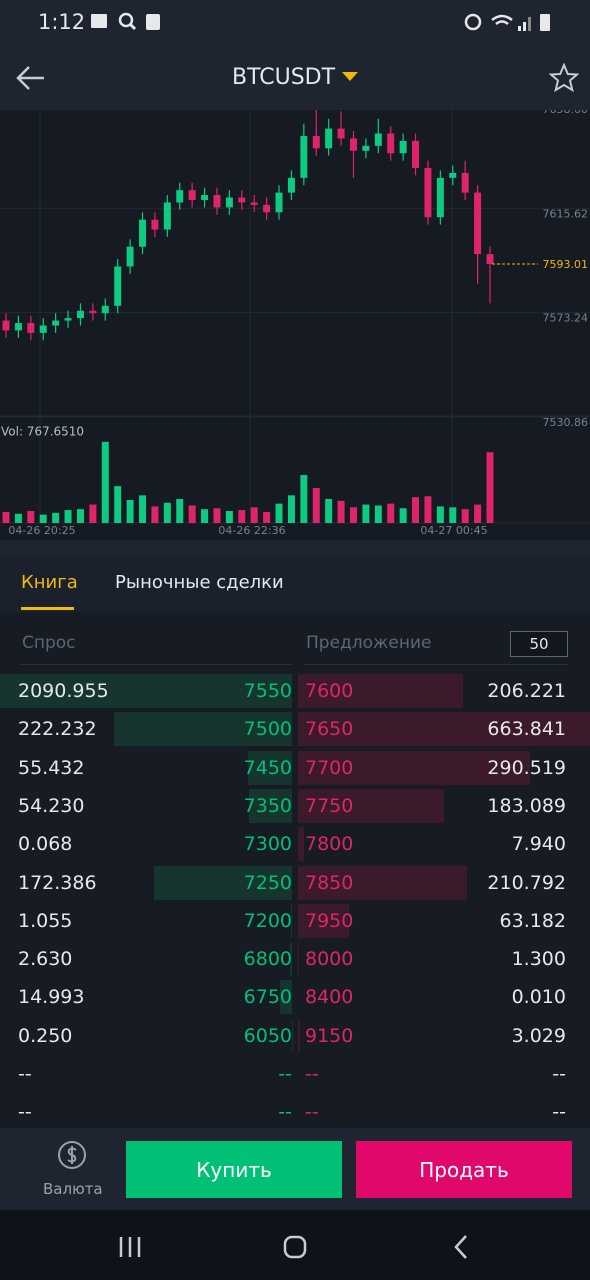  Describe the element at coordinates (45, 1035) in the screenshot. I see `bid-amount: 0.250` at that location.